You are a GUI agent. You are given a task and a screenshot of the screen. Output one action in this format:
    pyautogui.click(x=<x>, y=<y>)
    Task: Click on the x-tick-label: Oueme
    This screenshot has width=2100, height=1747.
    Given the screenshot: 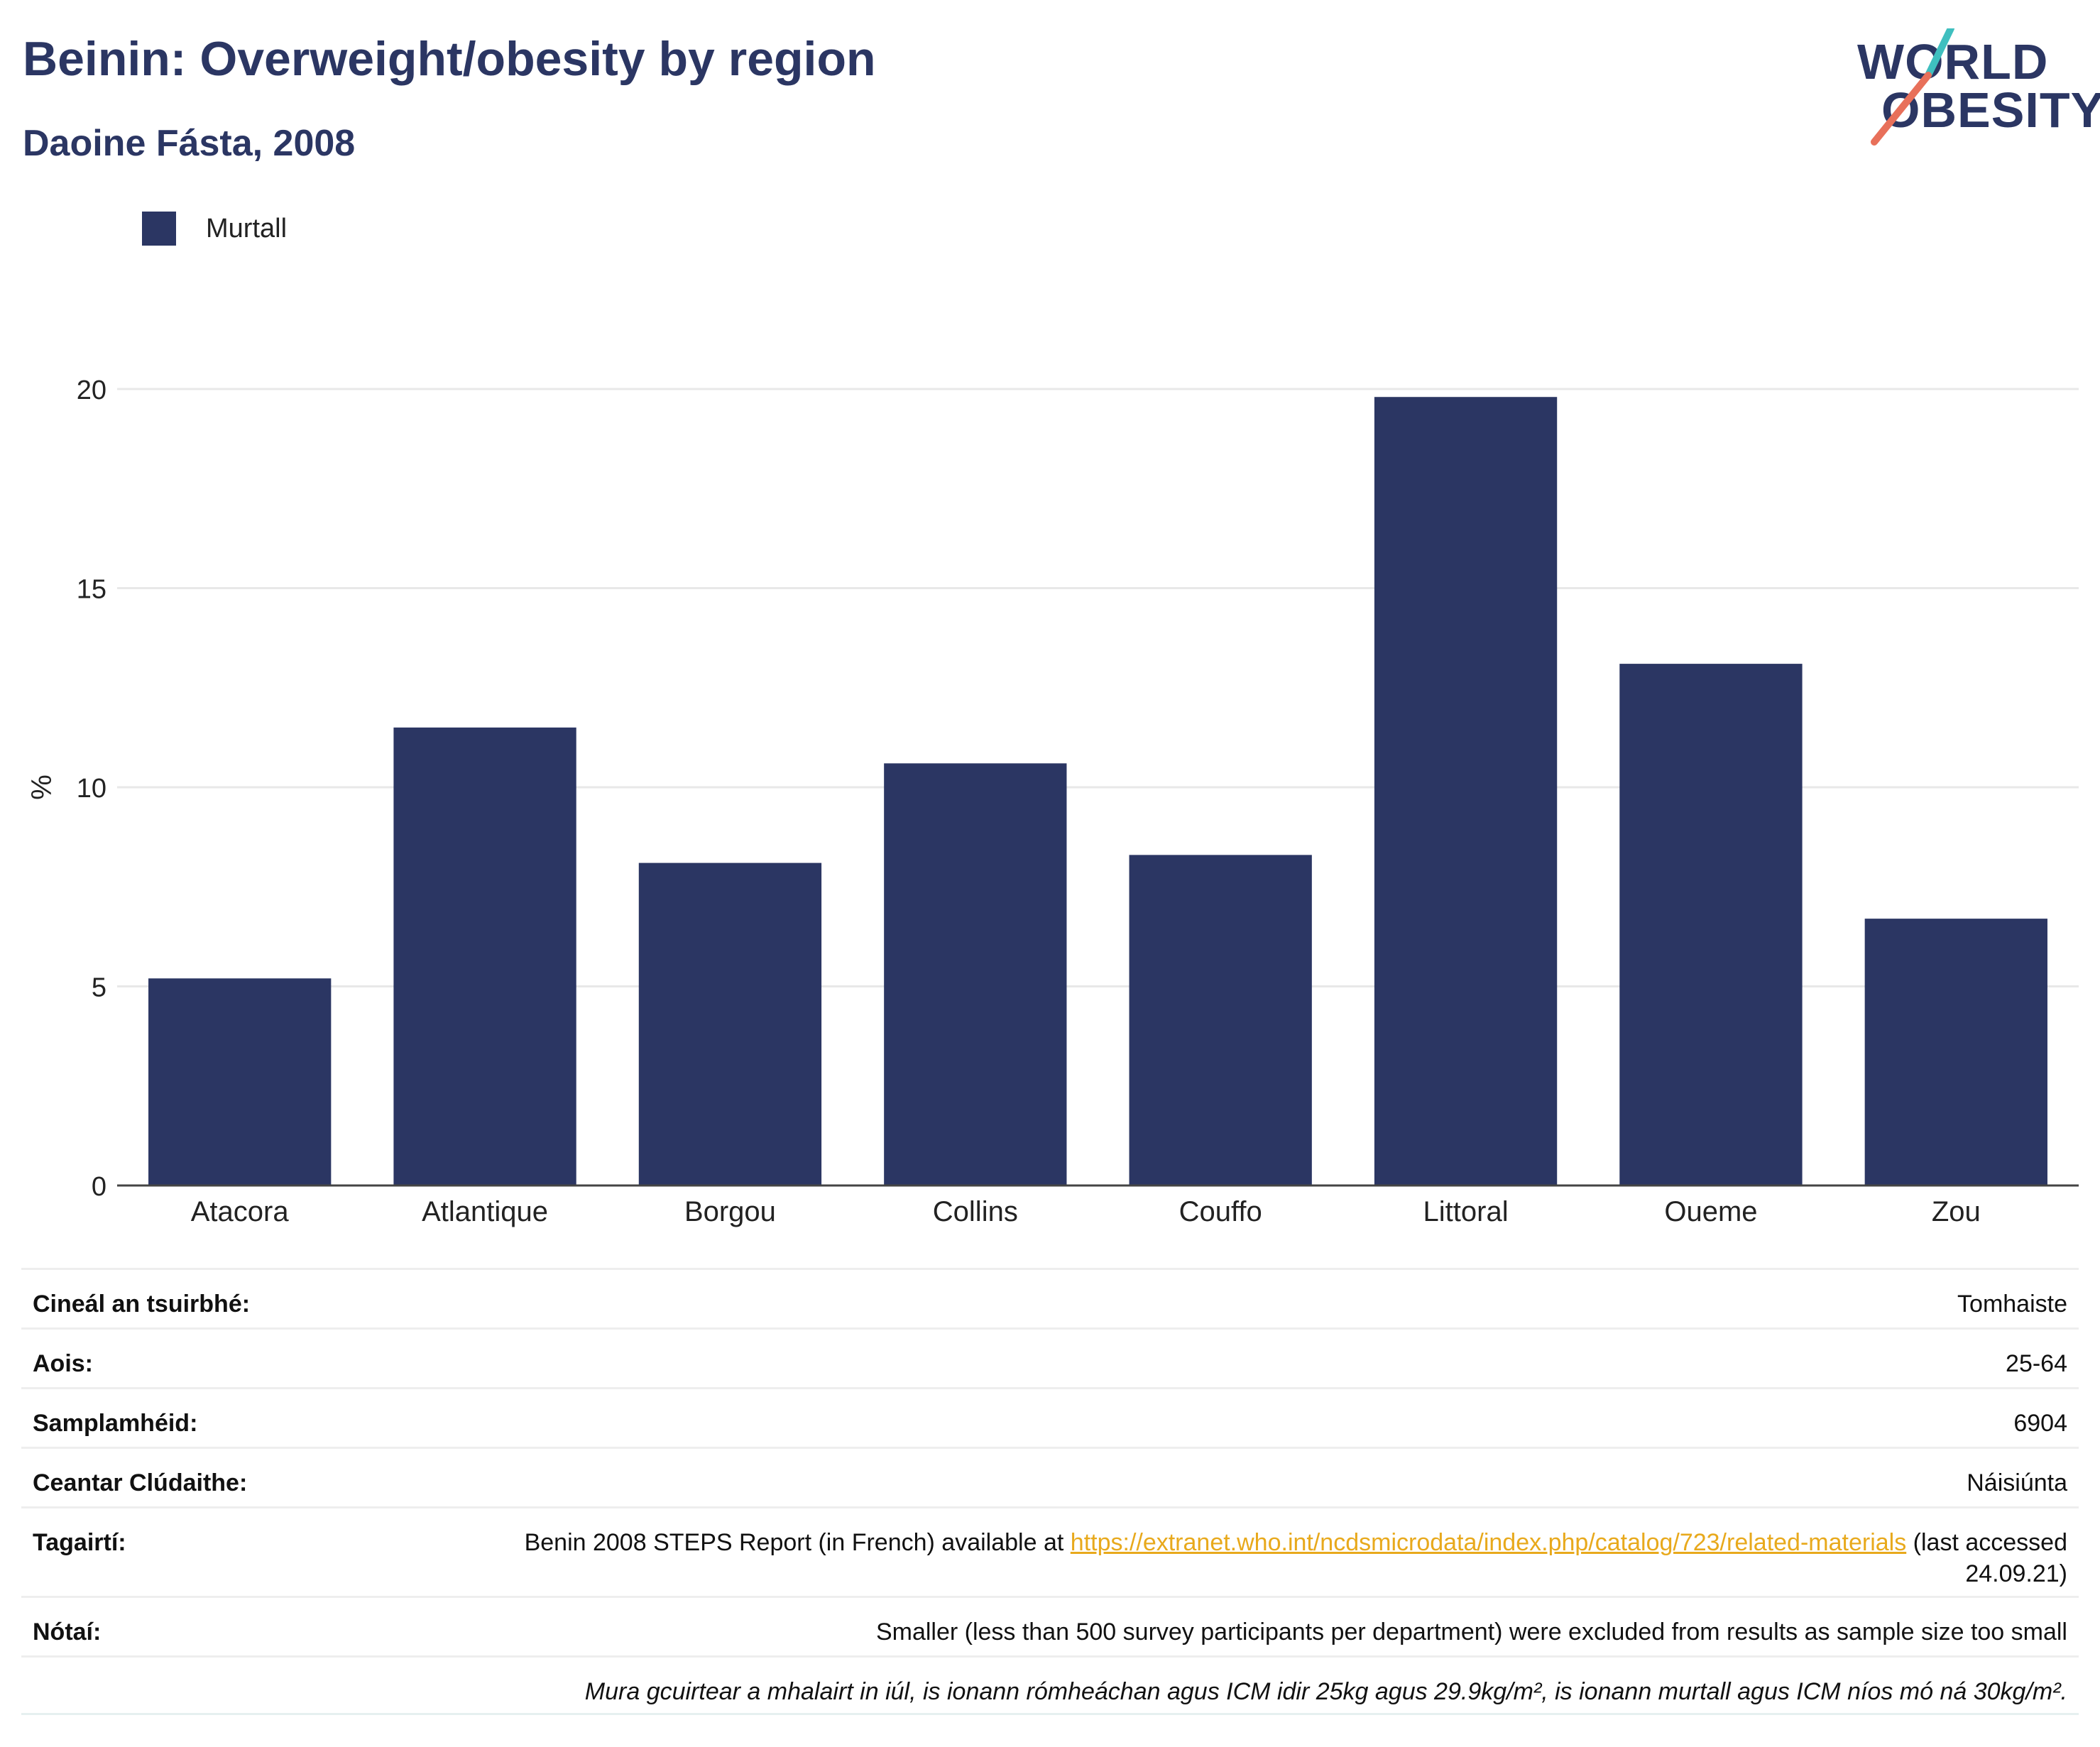 What is the action you would take?
    pyautogui.click(x=1710, y=1211)
    